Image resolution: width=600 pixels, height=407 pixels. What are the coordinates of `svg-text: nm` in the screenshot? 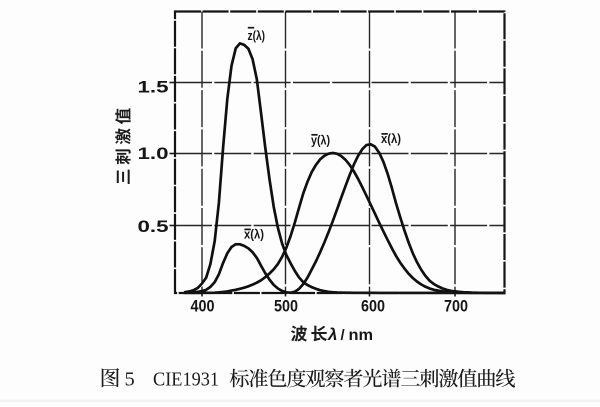 It's located at (361, 335).